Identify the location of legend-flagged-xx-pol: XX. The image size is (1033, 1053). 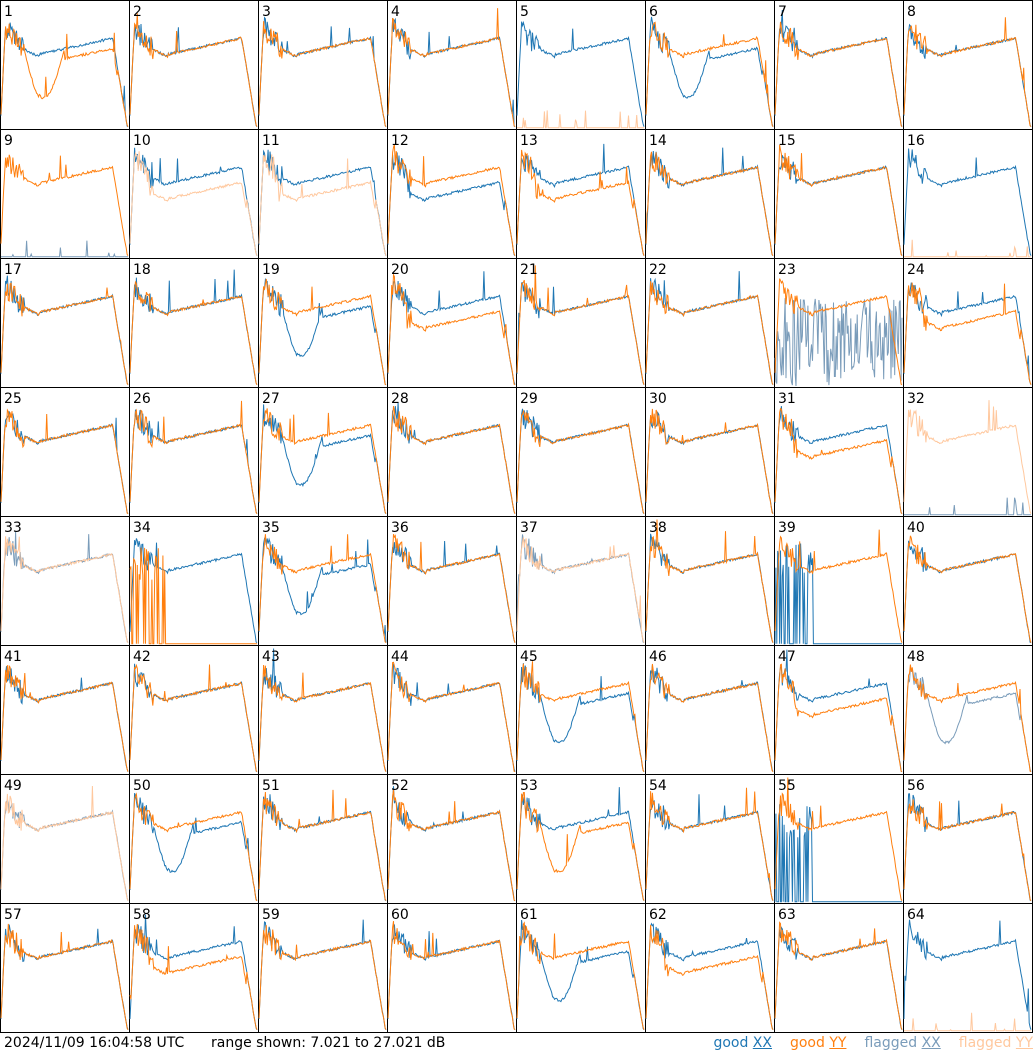
(931, 1043).